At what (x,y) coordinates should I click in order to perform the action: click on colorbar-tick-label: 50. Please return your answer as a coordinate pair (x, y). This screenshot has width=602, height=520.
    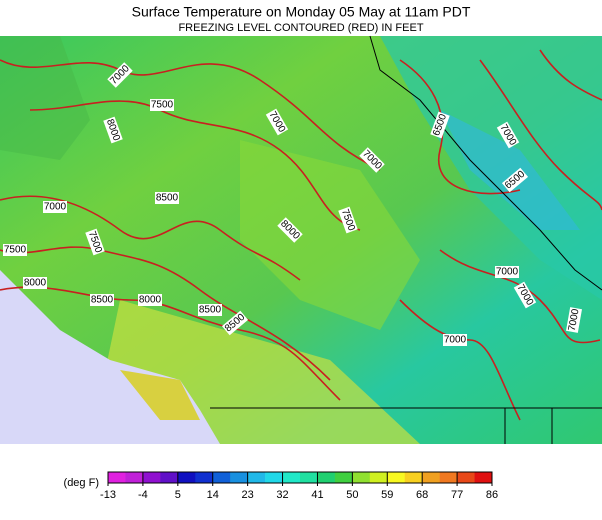
    Looking at the image, I should click on (352, 495).